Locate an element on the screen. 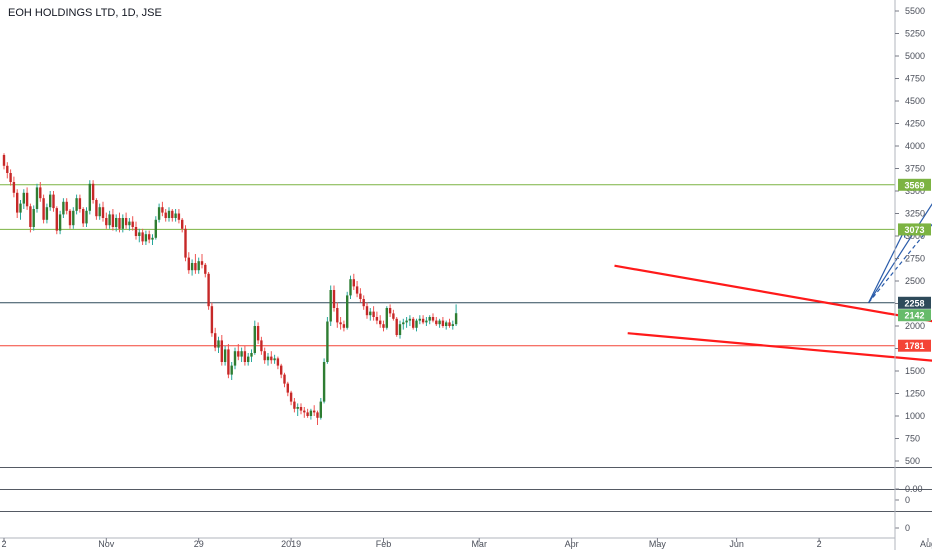 The width and height of the screenshot is (932, 550). projection-arrow is located at coordinates (886, 266).